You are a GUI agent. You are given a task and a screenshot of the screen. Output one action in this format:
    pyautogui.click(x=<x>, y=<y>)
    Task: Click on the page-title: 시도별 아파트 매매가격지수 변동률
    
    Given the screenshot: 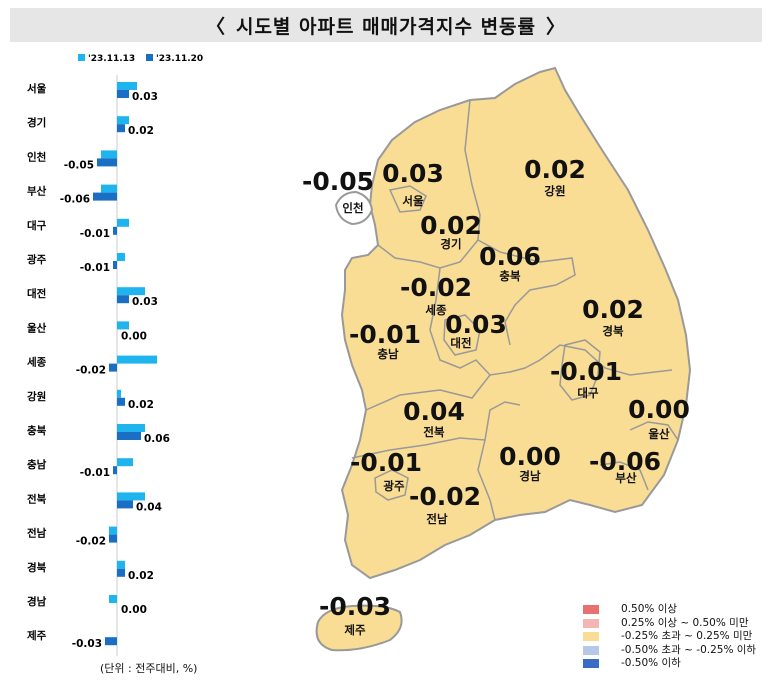 What is the action you would take?
    pyautogui.click(x=386, y=26)
    